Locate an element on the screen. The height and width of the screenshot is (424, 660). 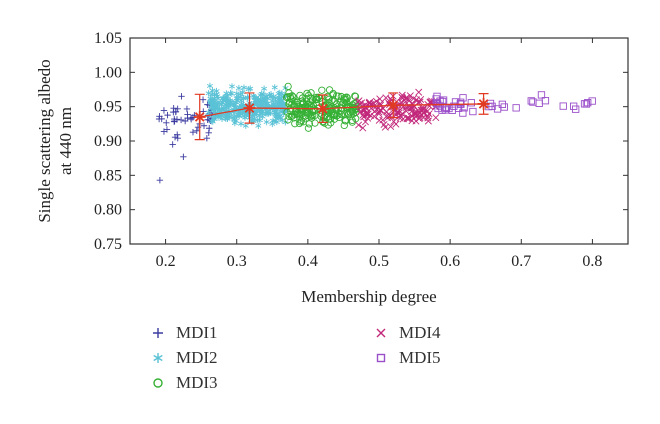
asterisk-marker-icon is located at coordinates (158, 358).